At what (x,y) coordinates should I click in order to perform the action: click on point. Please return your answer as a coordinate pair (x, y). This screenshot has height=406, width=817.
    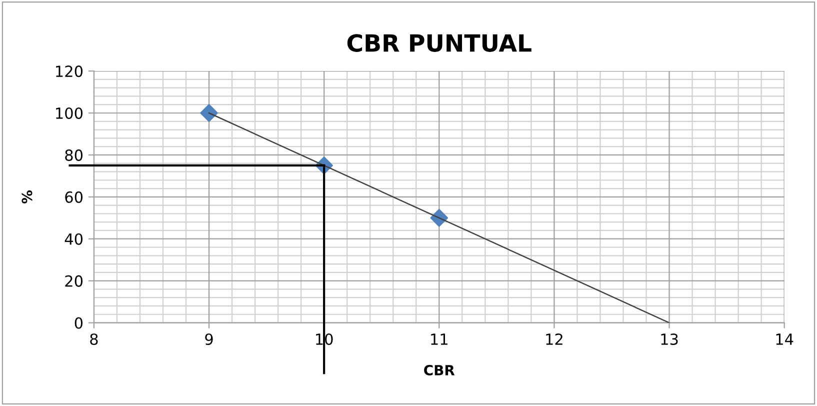
    Looking at the image, I should click on (209, 113).